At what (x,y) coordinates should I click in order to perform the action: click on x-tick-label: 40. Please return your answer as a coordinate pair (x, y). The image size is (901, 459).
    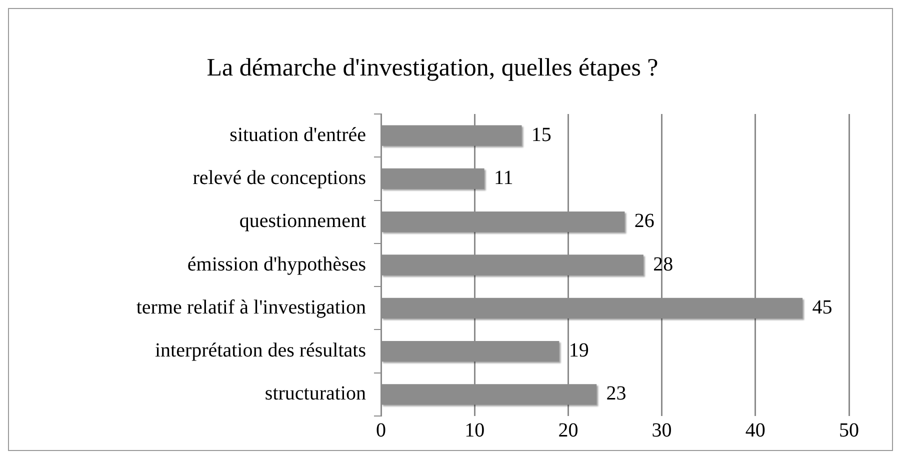
    Looking at the image, I should click on (755, 430).